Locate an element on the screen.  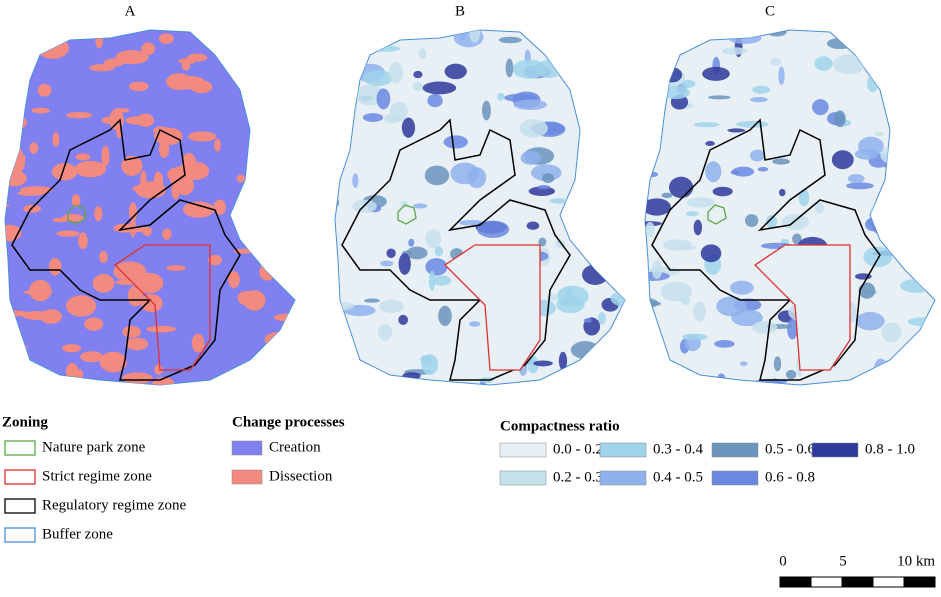
panel-label: B is located at coordinates (460, 11).